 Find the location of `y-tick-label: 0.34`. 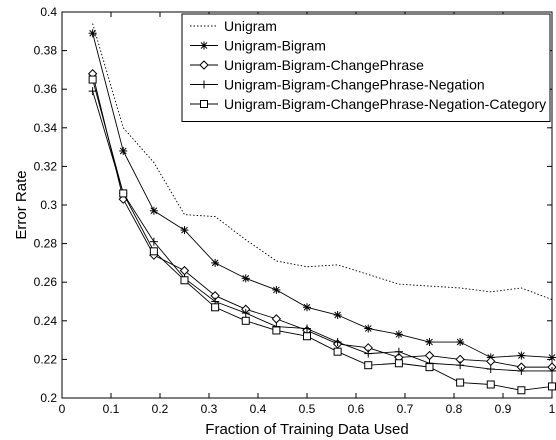

y-tick-label: 0.34 is located at coordinates (46, 128).